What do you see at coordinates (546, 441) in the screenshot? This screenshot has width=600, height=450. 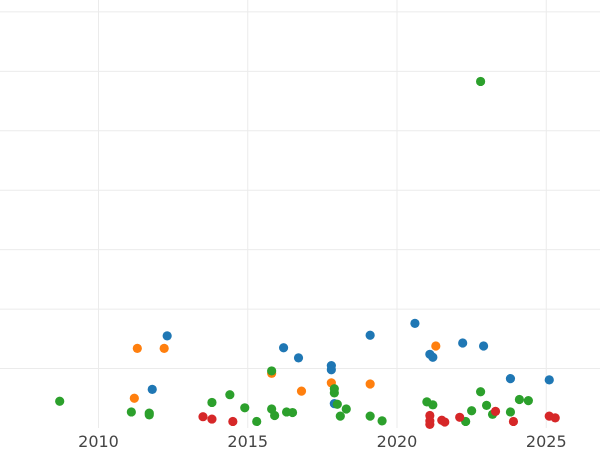 I see `x-tick-label: 2025` at bounding box center [546, 441].